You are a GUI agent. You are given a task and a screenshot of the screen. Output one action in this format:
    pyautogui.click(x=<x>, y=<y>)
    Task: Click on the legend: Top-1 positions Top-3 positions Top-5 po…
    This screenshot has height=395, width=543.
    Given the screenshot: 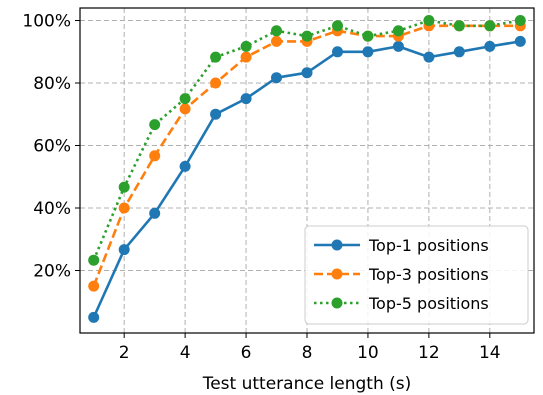 What is the action you would take?
    pyautogui.click(x=416, y=275)
    